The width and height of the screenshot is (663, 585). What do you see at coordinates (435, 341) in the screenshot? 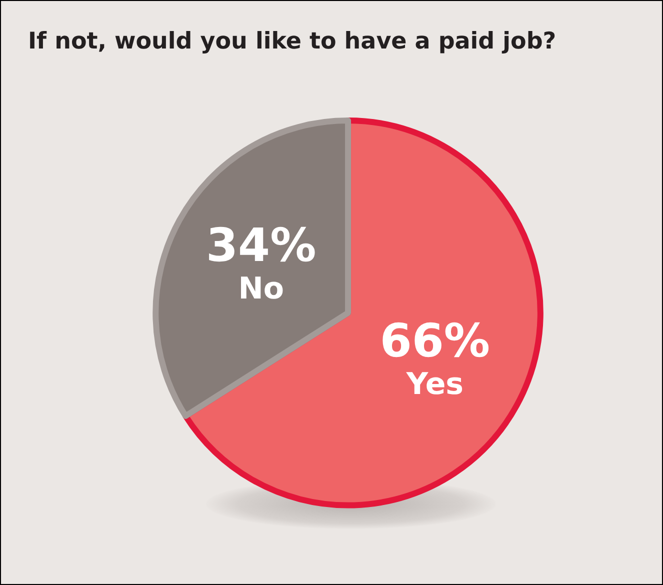
I see `data-label: 66%` at bounding box center [435, 341].